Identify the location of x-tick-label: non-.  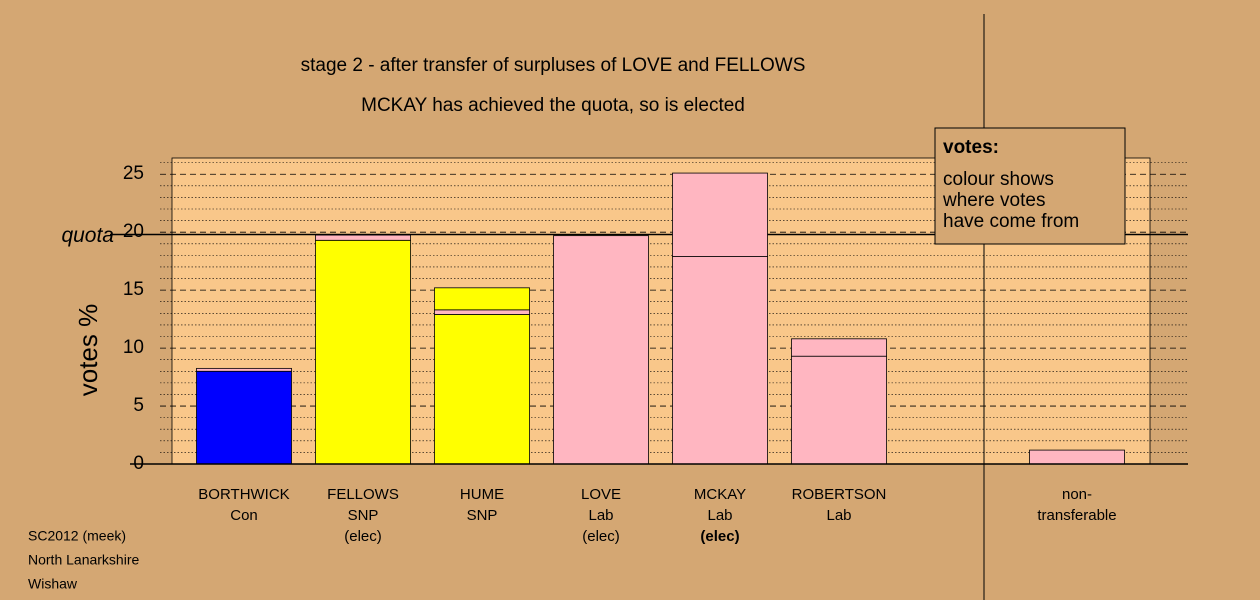
(1077, 494).